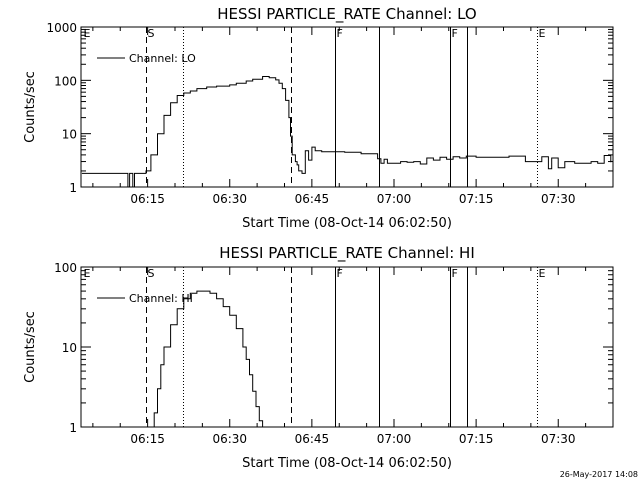  What do you see at coordinates (598, 474) in the screenshot?
I see `timestamp-text: 26-May-2017 14:08` at bounding box center [598, 474].